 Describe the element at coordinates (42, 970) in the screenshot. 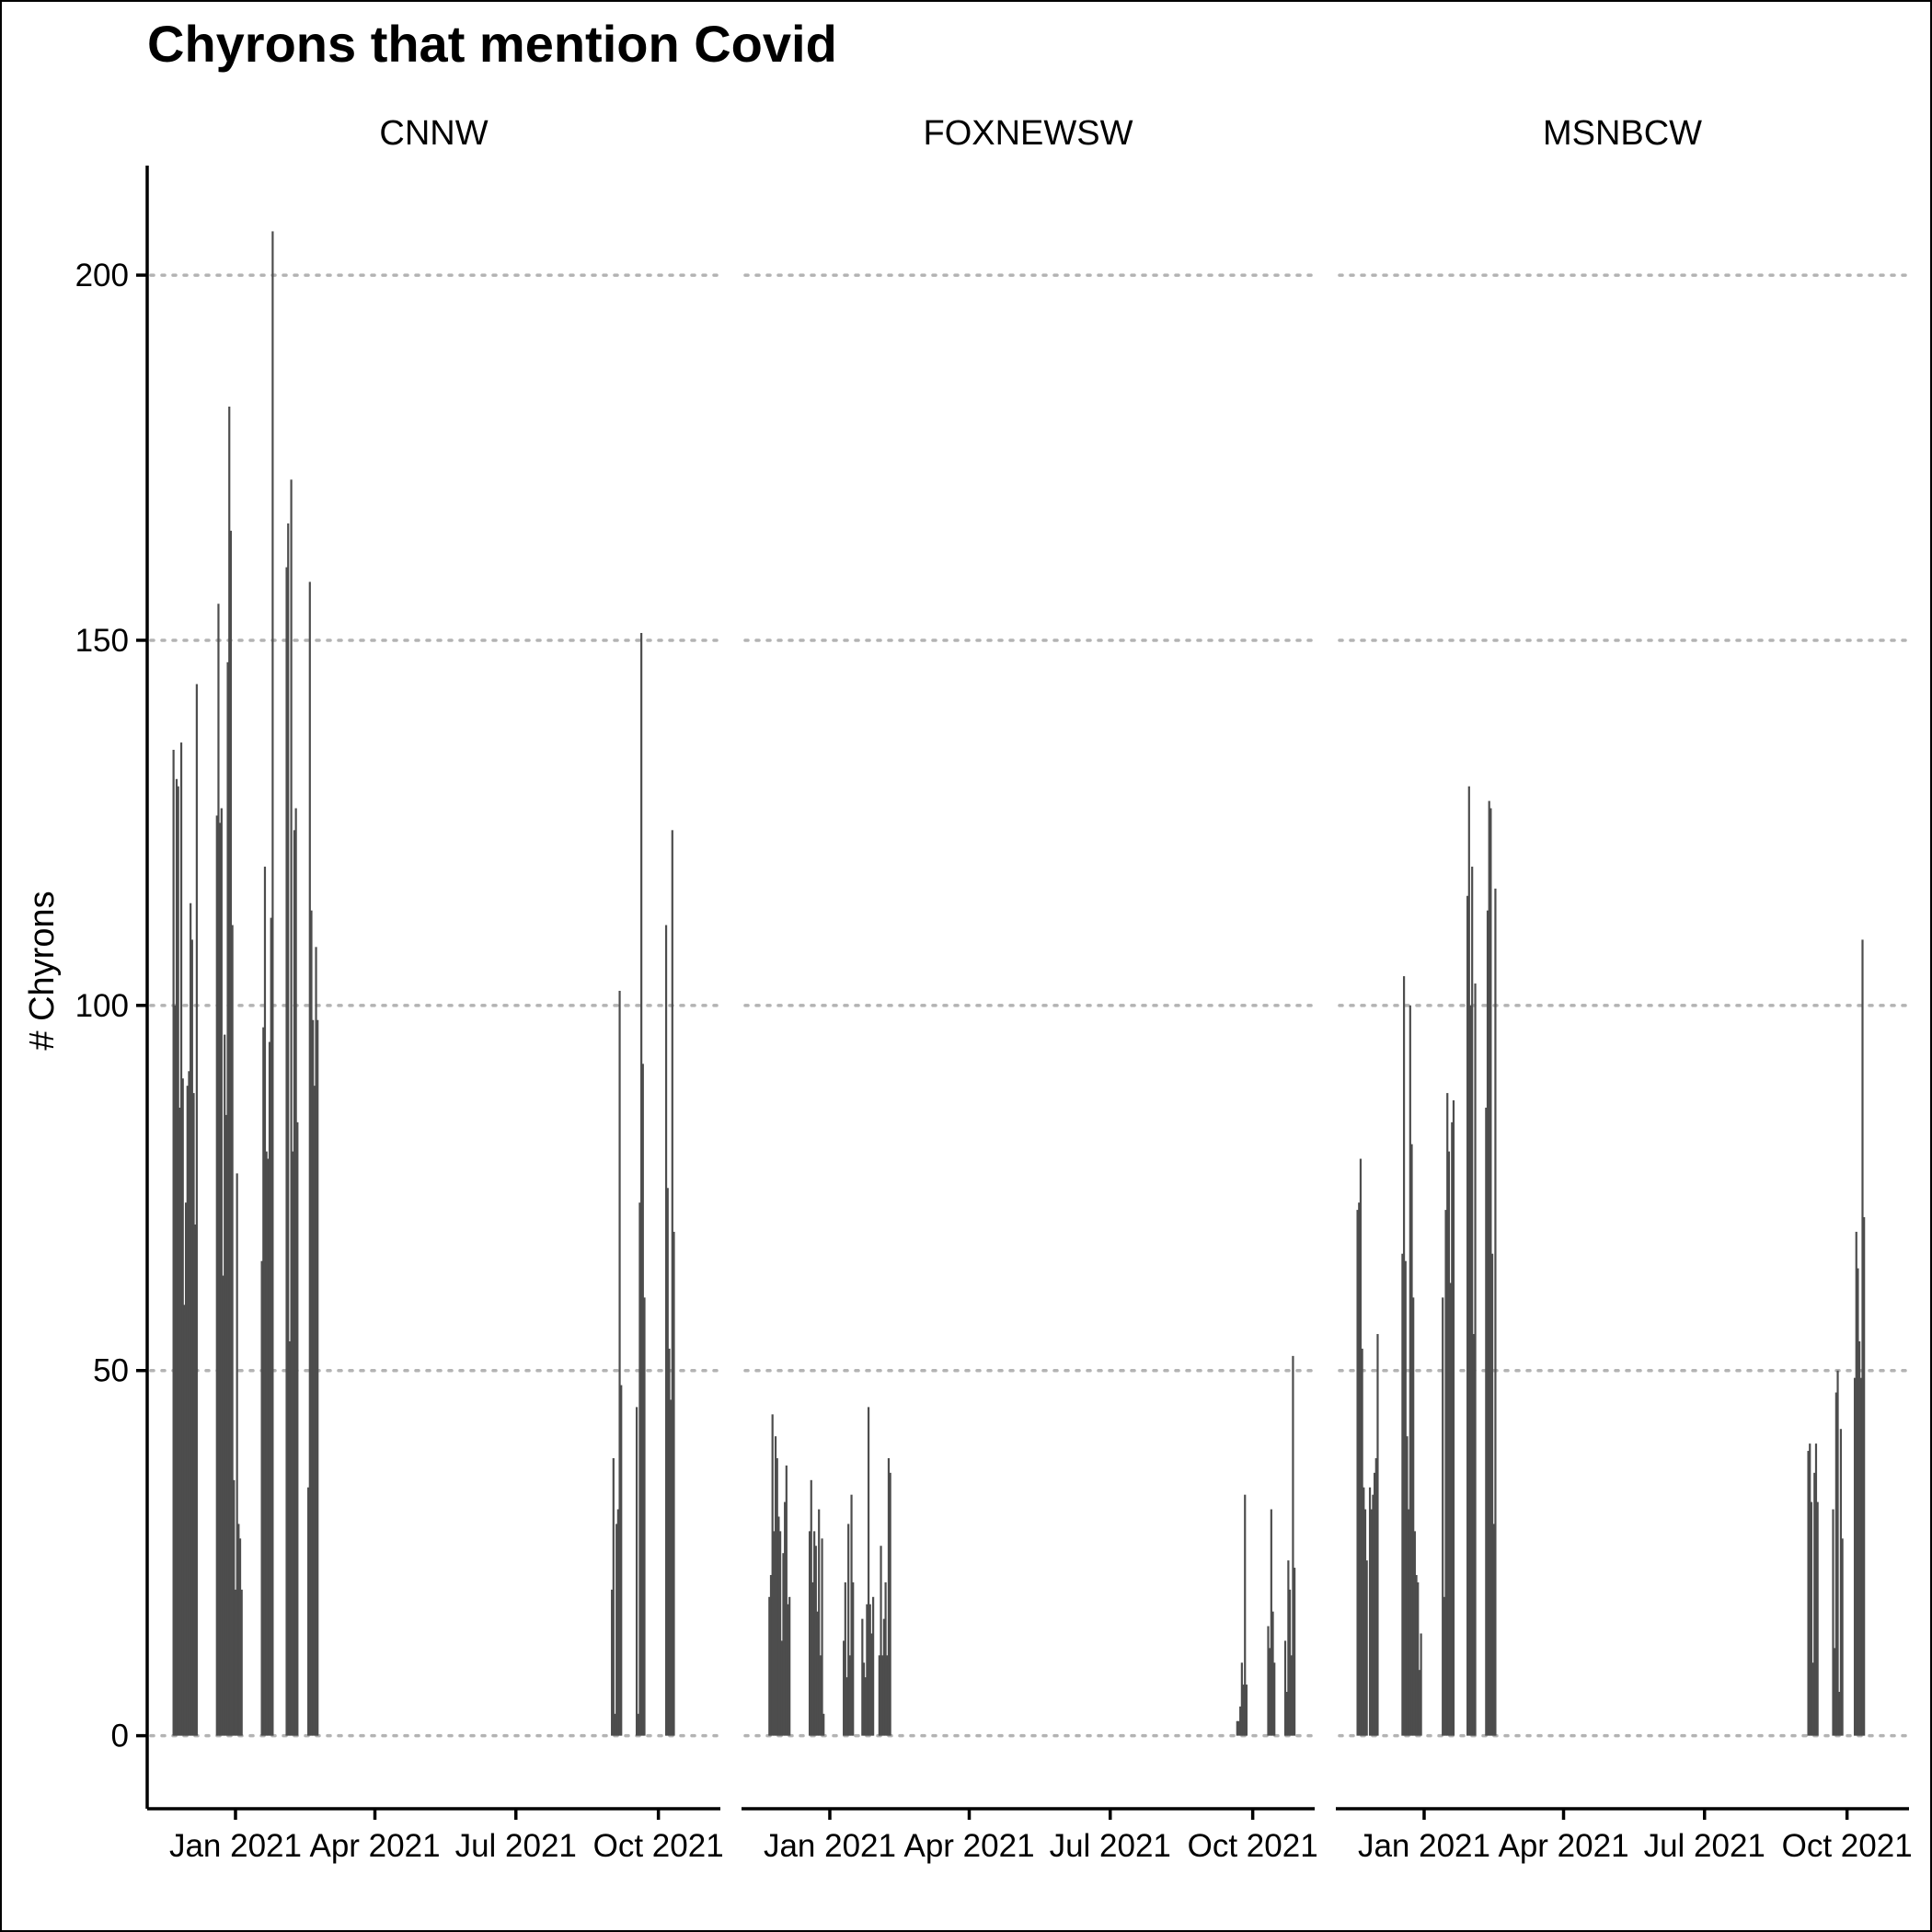

I see `y-axis-label: # Chyrons` at that location.